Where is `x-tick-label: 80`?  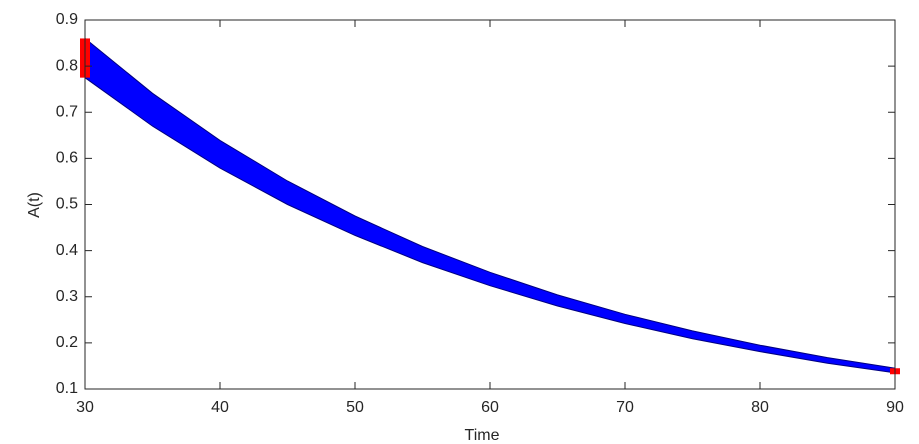 x-tick-label: 80 is located at coordinates (760, 407).